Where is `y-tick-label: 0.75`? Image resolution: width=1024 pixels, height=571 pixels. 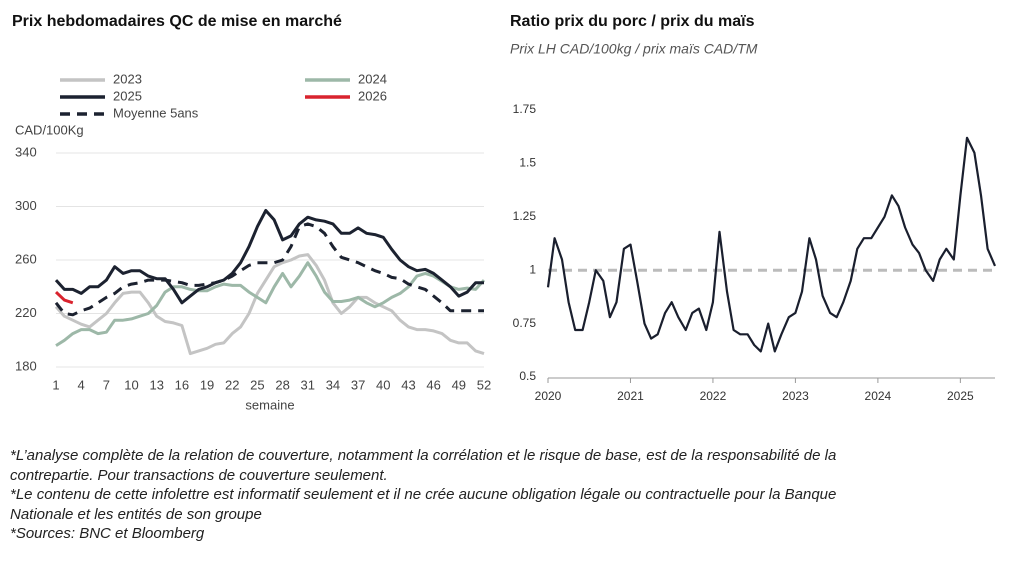
y-tick-label: 0.75 is located at coordinates (525, 323).